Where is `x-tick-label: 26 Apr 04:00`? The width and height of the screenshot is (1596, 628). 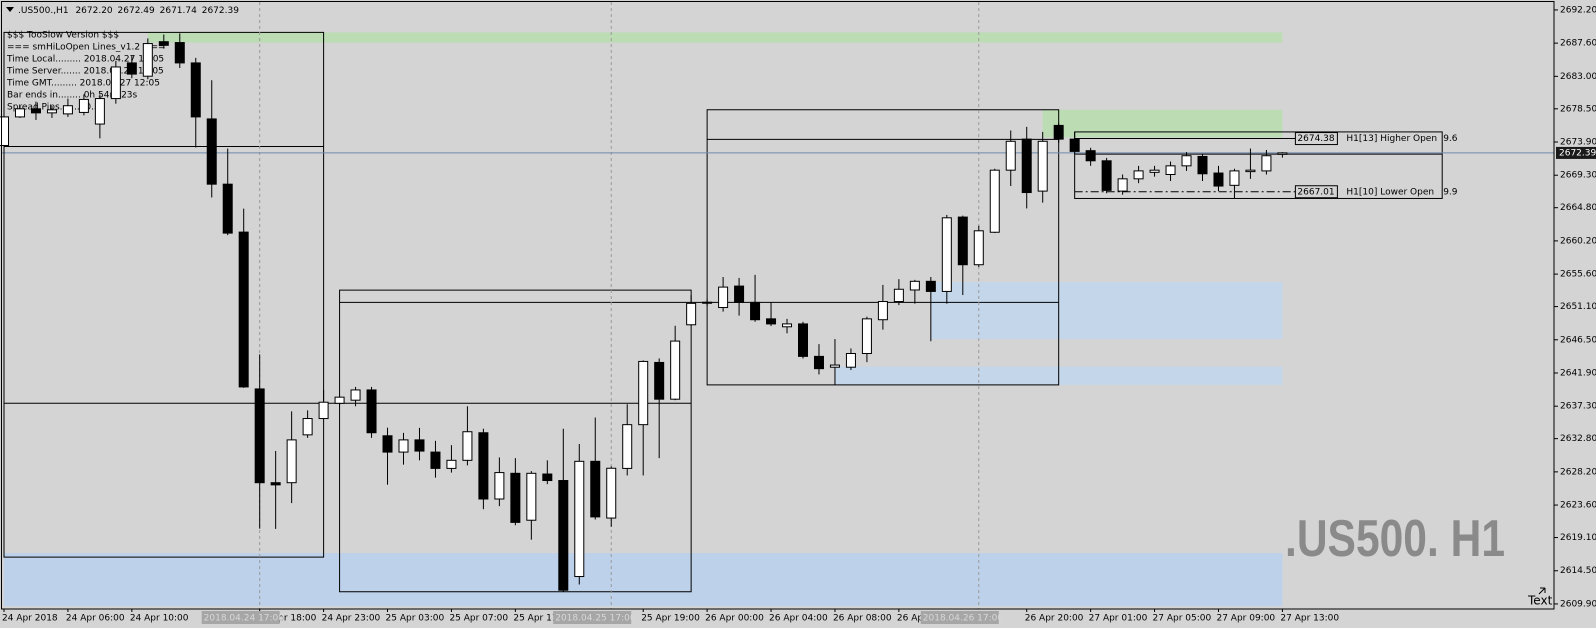 x-tick-label: 26 Apr 04:00 is located at coordinates (798, 619).